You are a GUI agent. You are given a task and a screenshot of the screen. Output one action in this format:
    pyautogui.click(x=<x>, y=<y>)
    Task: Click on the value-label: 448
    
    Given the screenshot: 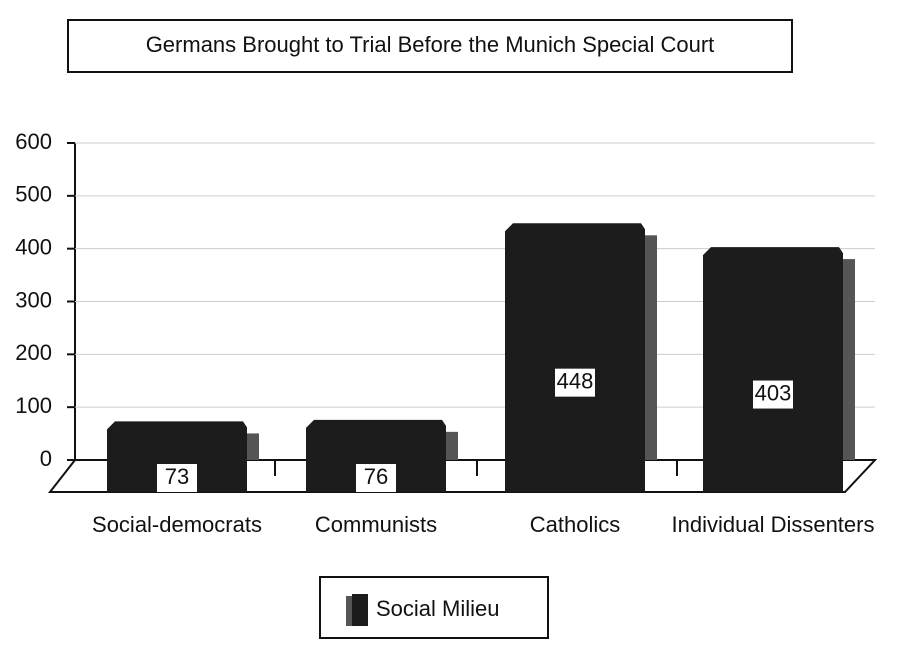 What is the action you would take?
    pyautogui.click(x=575, y=380)
    